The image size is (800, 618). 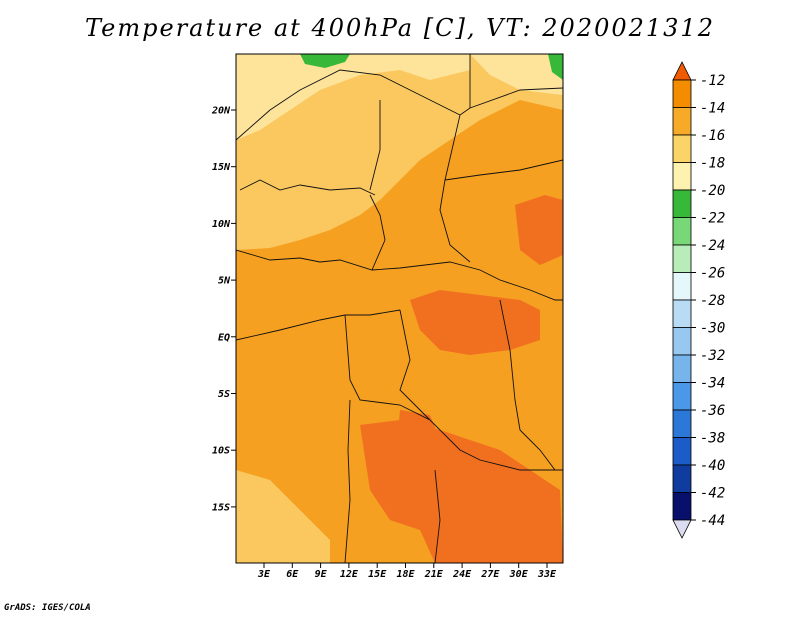 What do you see at coordinates (712, 164) in the screenshot?
I see `colorbar-label: -18` at bounding box center [712, 164].